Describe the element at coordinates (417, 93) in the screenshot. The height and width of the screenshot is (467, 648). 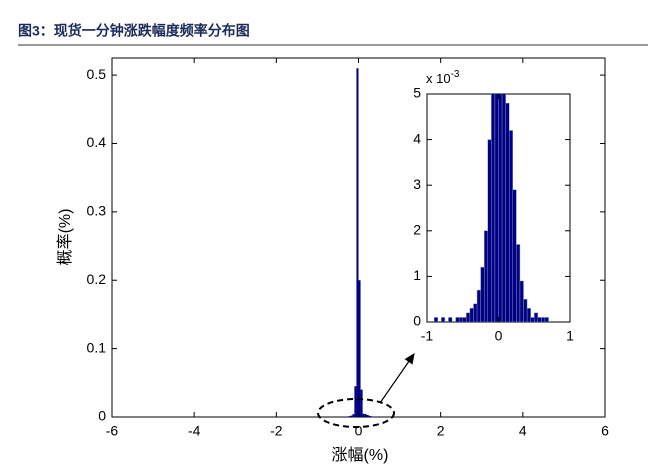
I see `y-tick-label: 5` at that location.